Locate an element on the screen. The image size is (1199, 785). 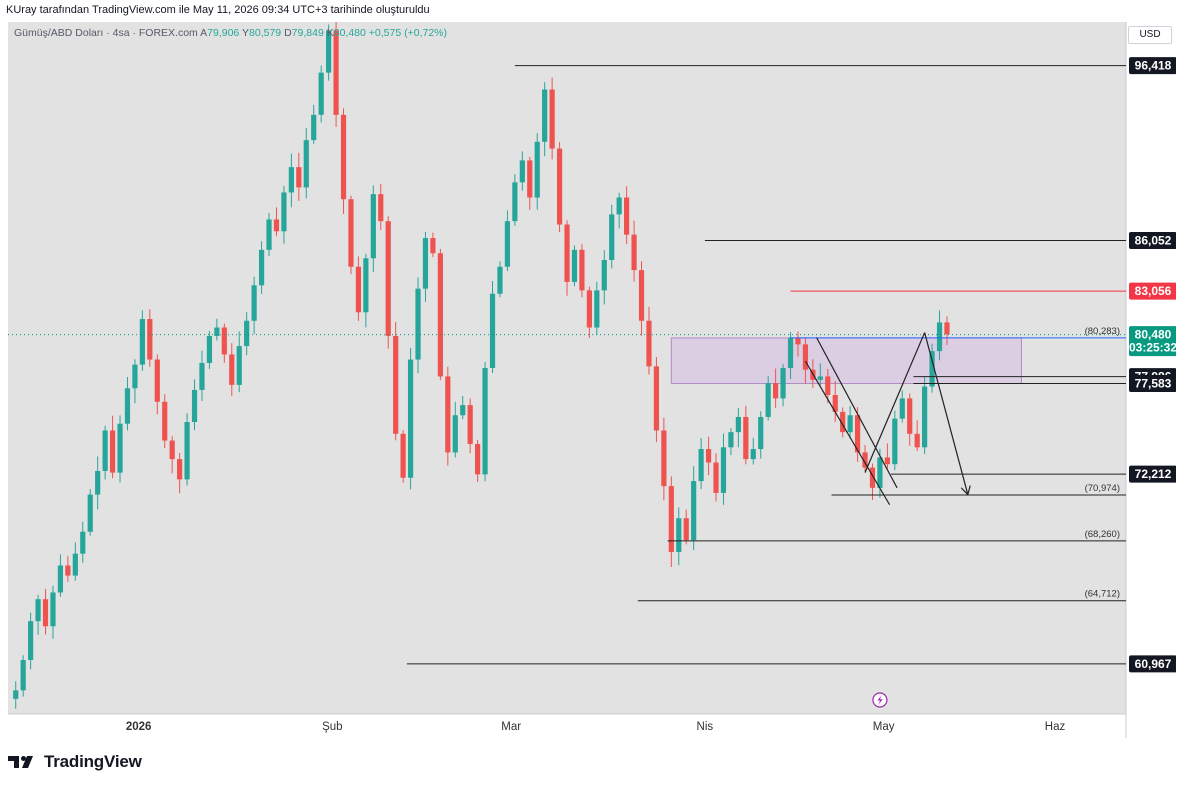
level-label: (64,712) is located at coordinates (1102, 594).